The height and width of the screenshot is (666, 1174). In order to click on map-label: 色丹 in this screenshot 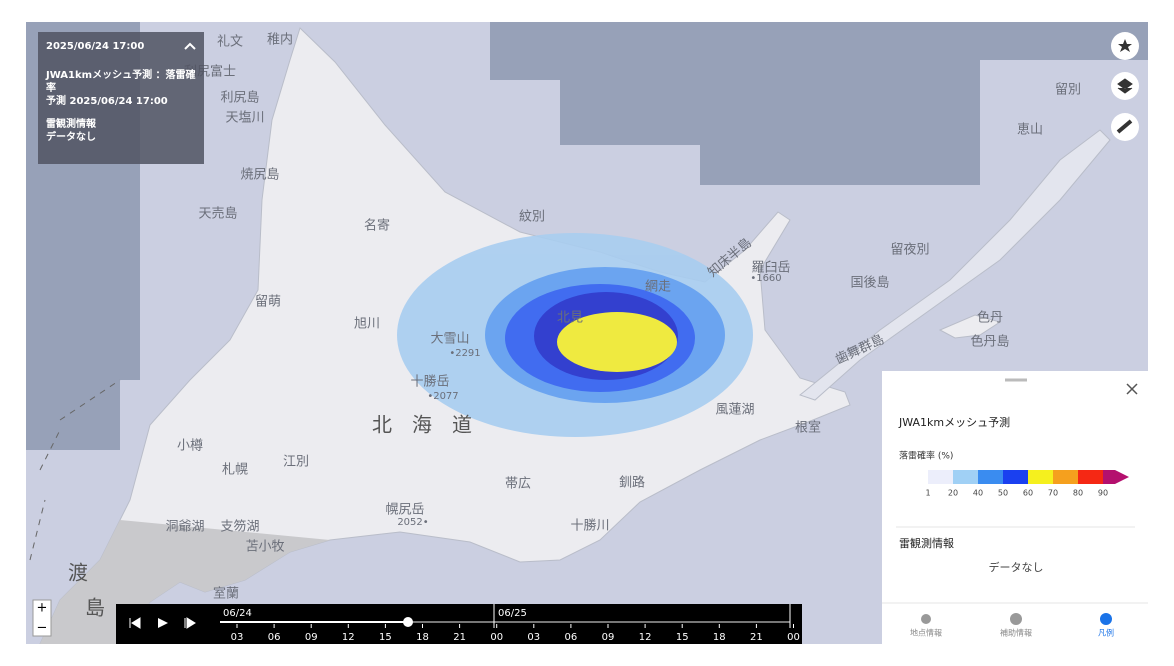, I will do `click(990, 318)`.